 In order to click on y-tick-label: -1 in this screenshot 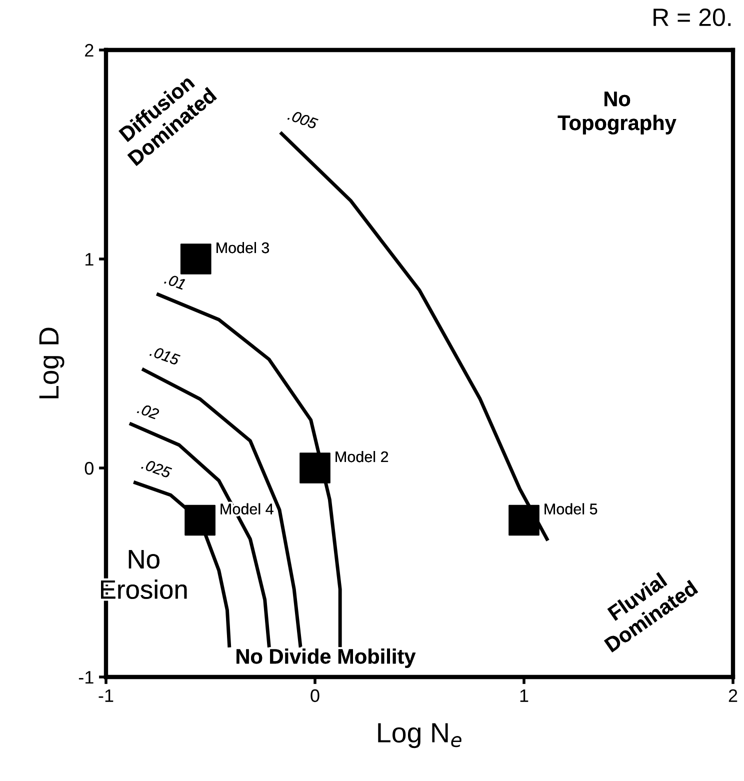, I will do `click(86, 677)`.